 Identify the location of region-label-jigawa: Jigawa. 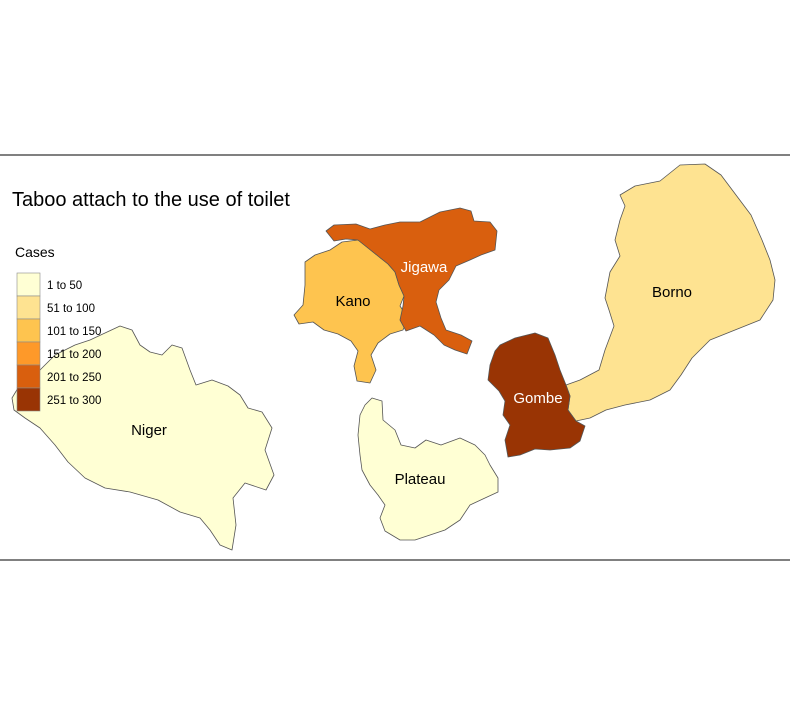
(424, 267).